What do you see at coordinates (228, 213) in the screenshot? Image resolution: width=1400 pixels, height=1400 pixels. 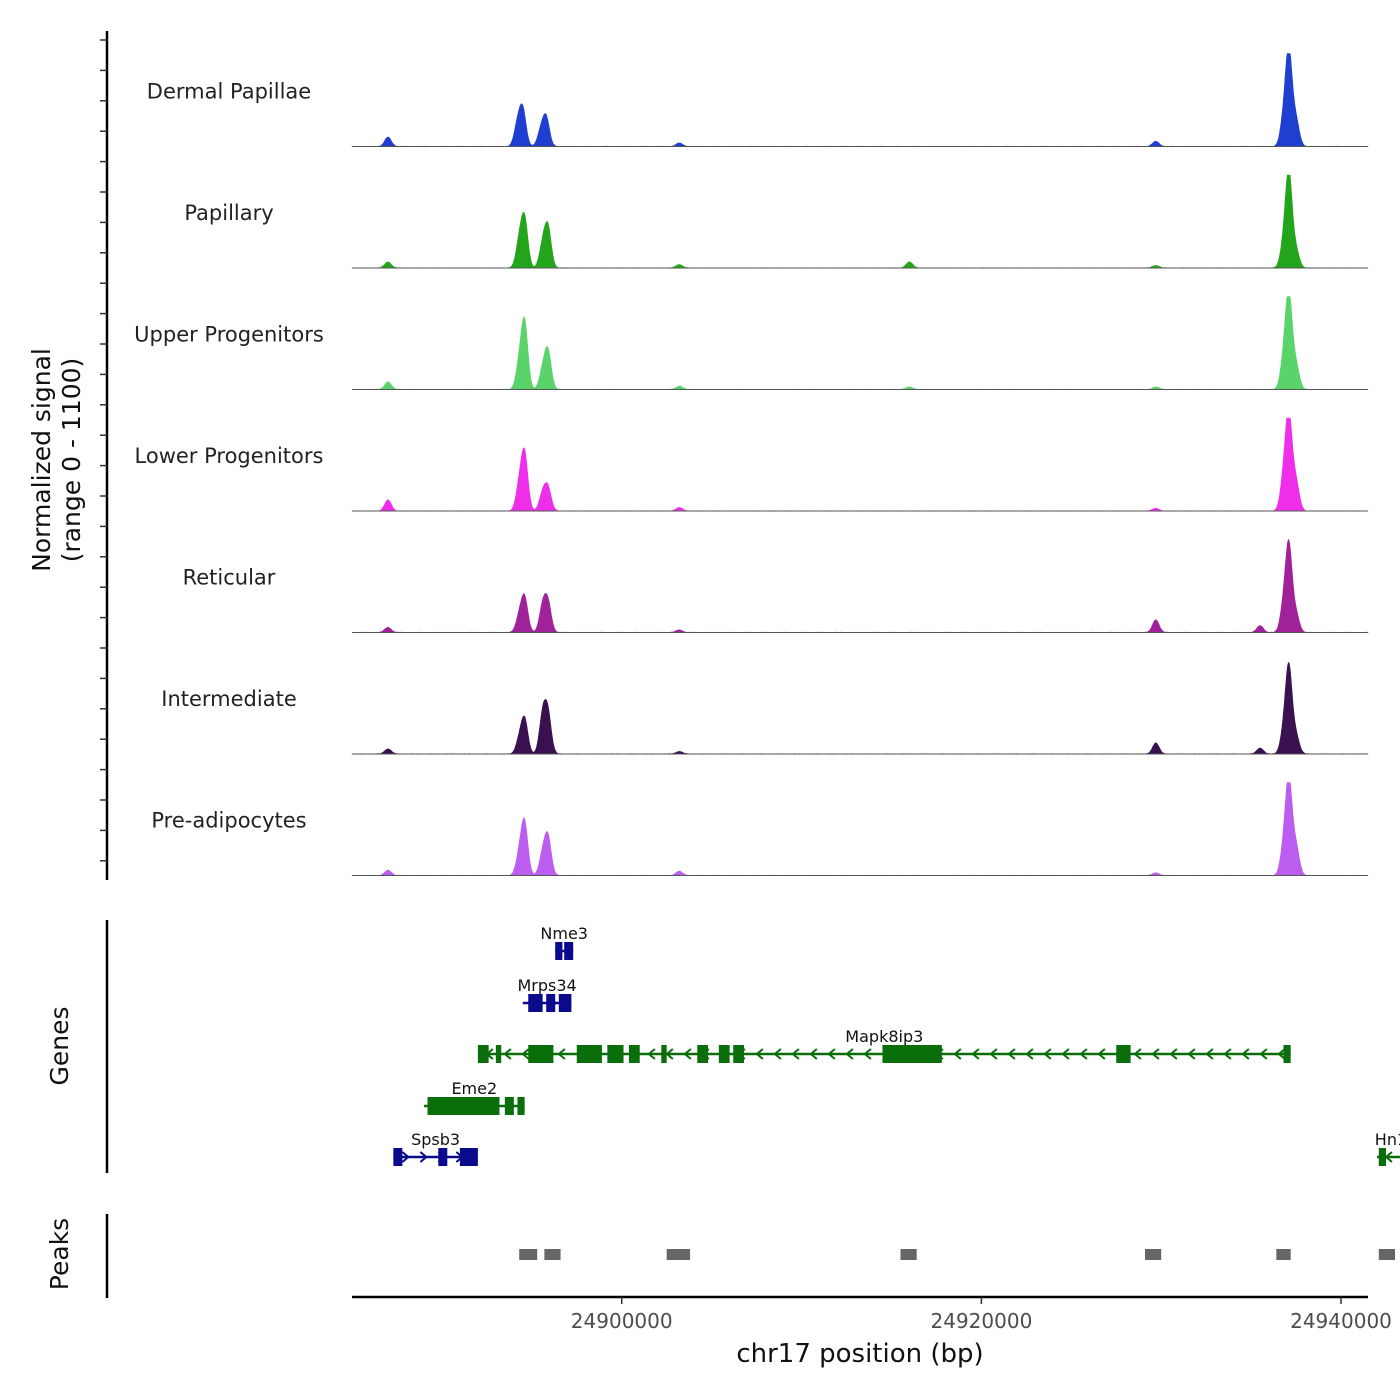 I see `track-label: Papillary` at bounding box center [228, 213].